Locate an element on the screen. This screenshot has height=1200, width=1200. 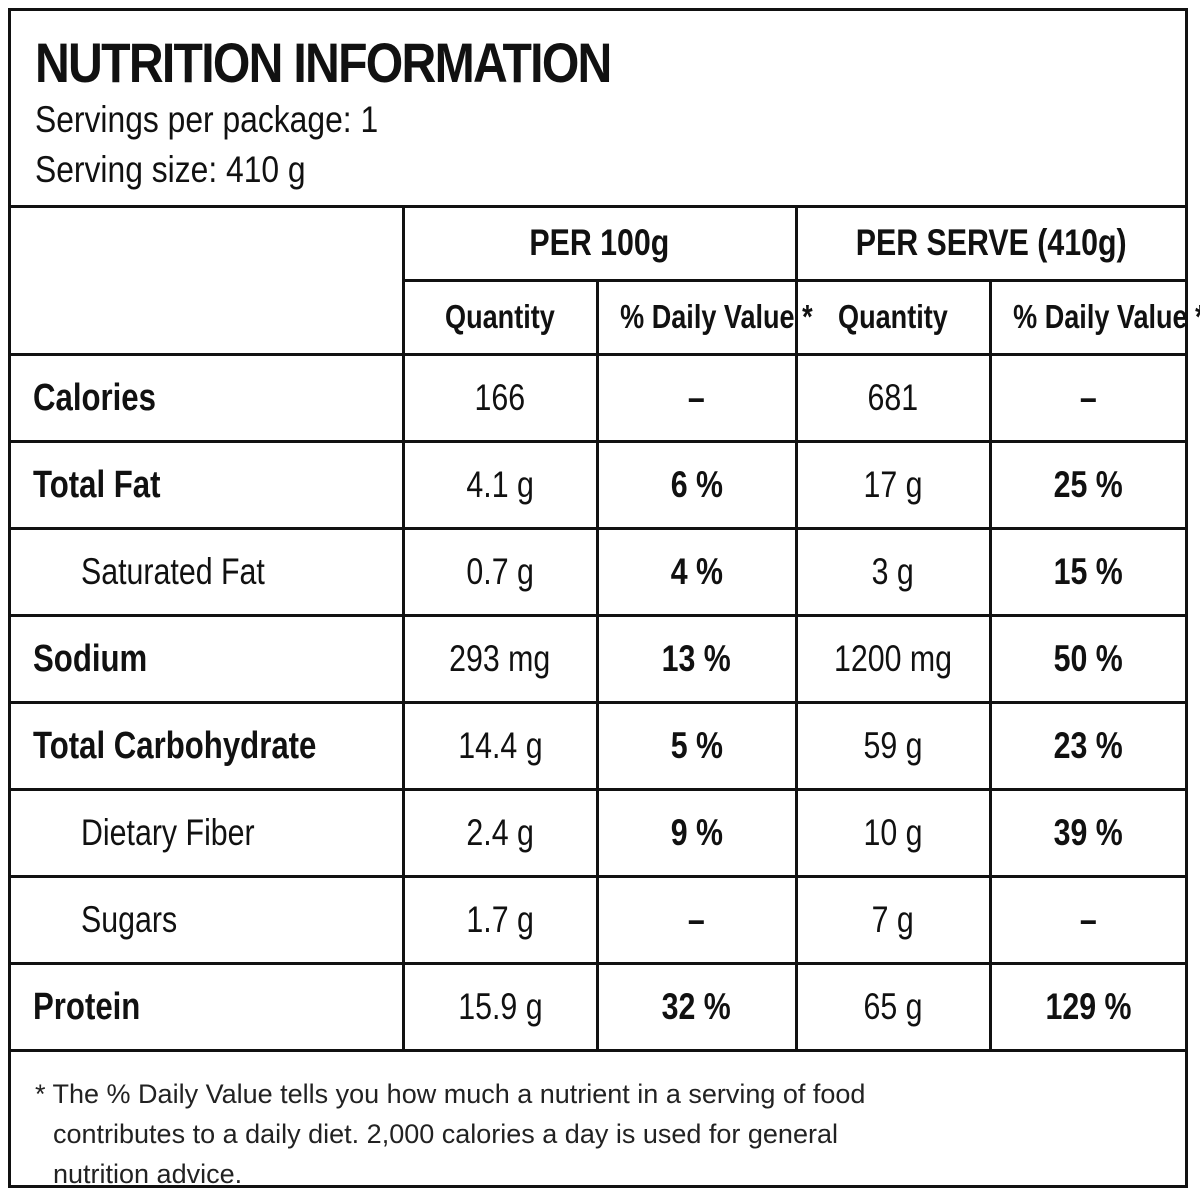
panel-title: NUTRITION INFORMATION is located at coordinates (323, 62).